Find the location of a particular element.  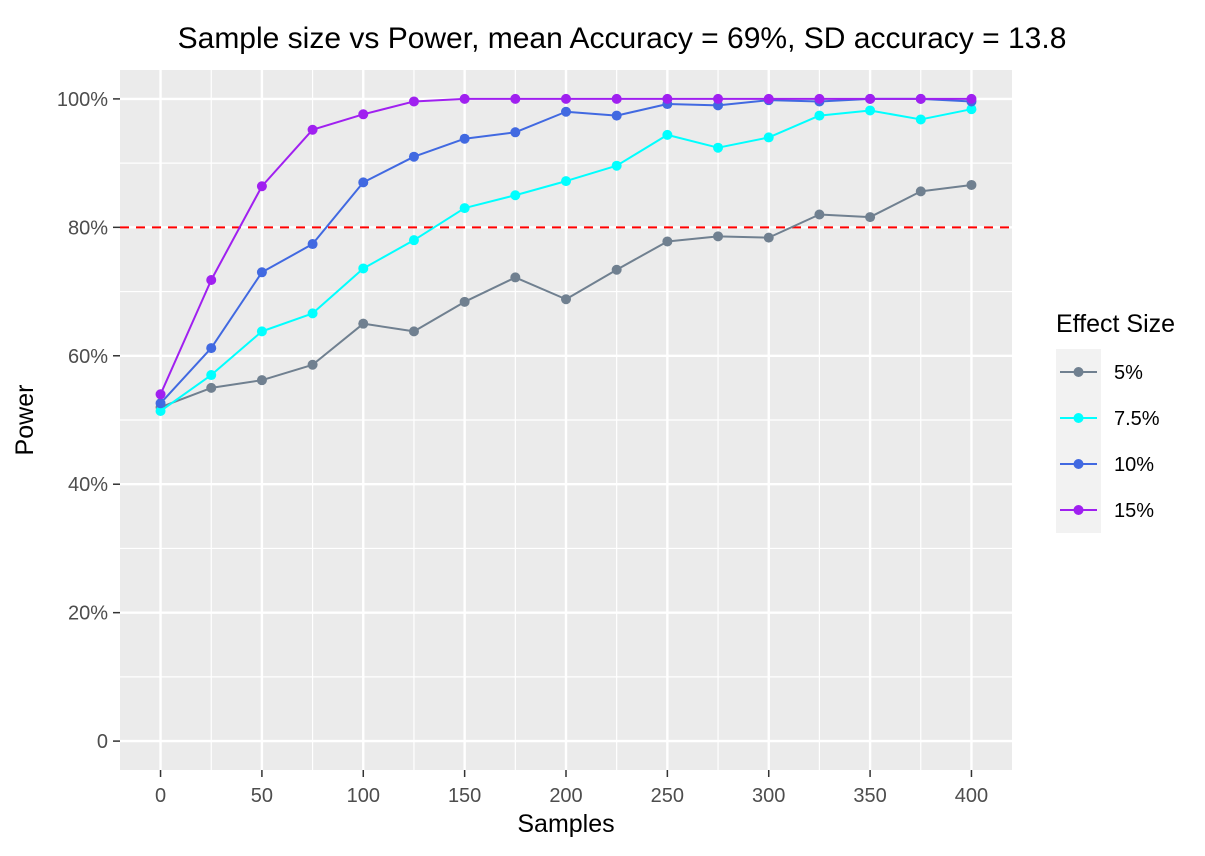

y-axis-title: Power is located at coordinates (25, 420).